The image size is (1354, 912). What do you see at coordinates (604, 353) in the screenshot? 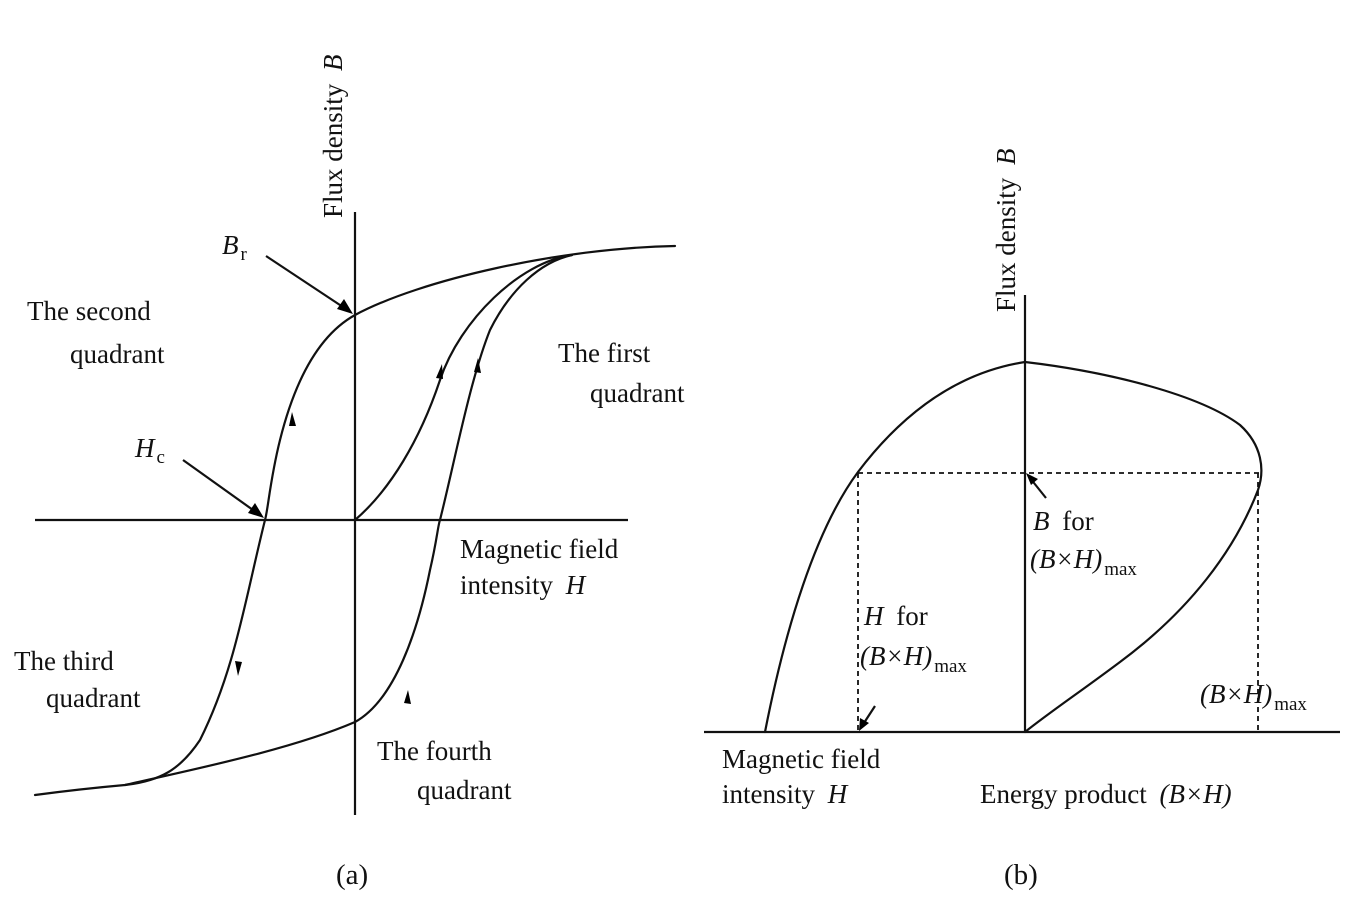
I see `first-quadrant-label: The first` at bounding box center [604, 353].